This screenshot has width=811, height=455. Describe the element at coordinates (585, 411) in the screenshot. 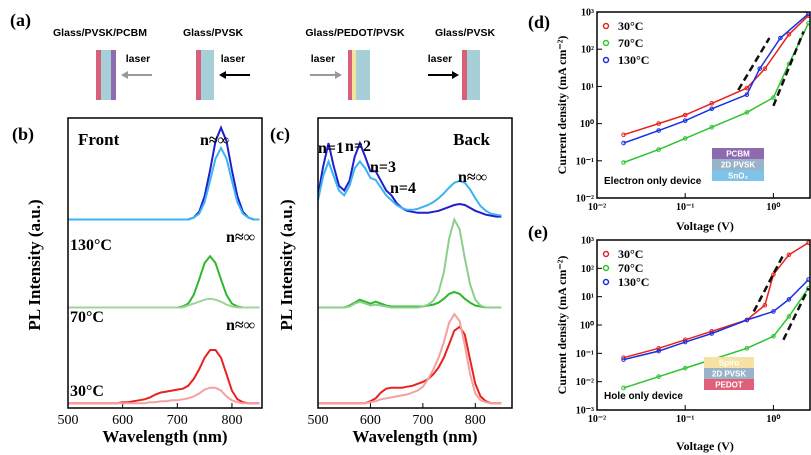

I see `y-tick-label: 10⁻³` at that location.